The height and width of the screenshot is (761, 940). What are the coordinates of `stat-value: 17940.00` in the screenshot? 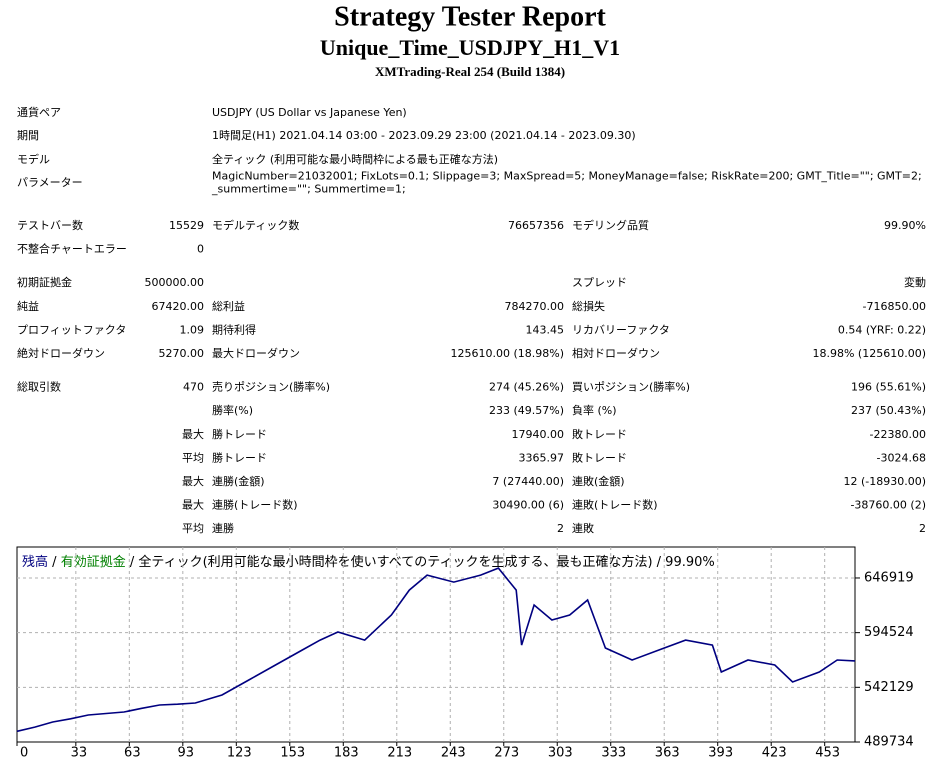 It's located at (538, 434).